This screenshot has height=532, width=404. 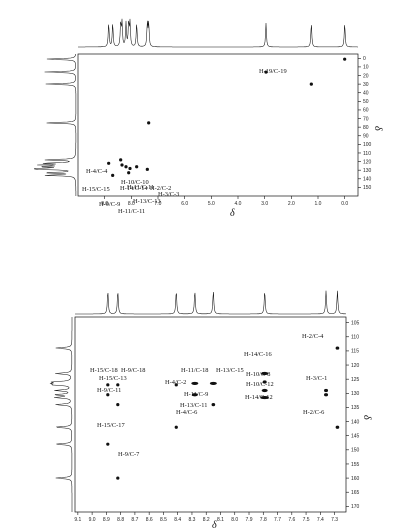 I want to click on hmbc-x-axis-title: δ, so click(x=214, y=525).